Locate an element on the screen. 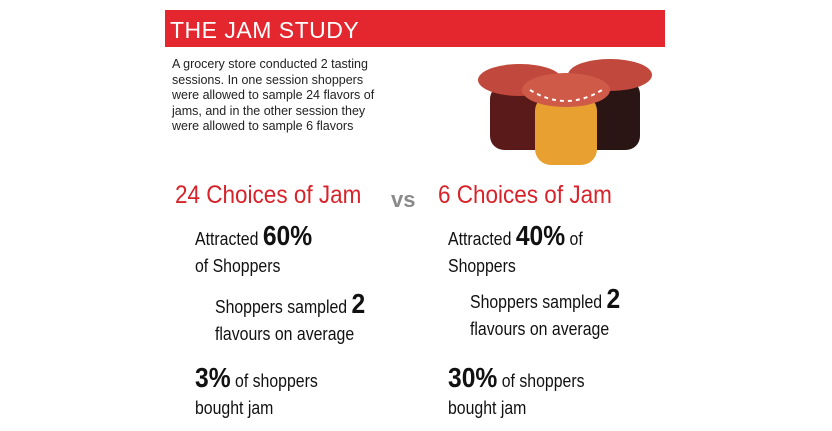 The height and width of the screenshot is (431, 832). value: 60% is located at coordinates (287, 235).